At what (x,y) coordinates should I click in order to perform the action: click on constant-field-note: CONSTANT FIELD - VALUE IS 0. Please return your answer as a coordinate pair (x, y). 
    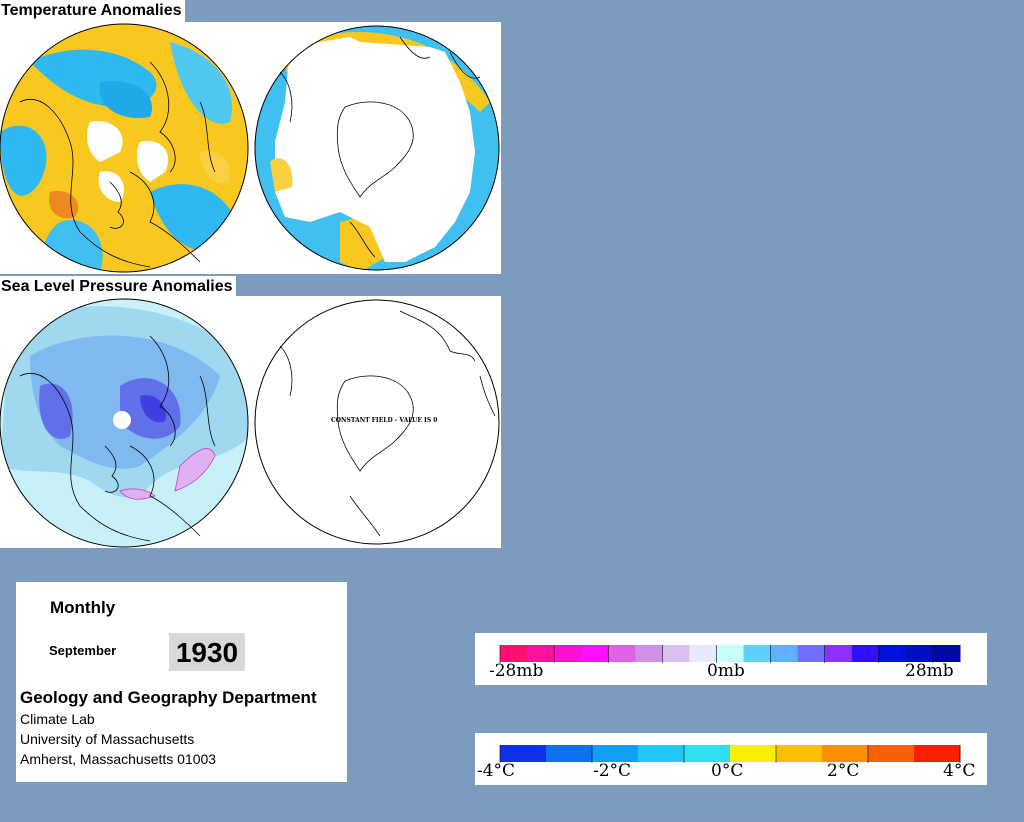
    Looking at the image, I should click on (384, 420).